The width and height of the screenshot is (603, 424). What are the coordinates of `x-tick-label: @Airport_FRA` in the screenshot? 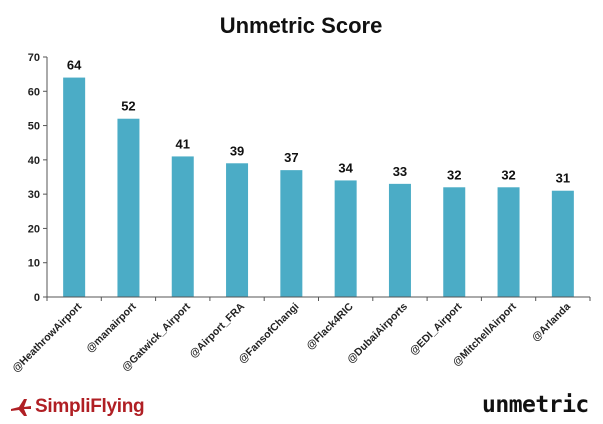 It's located at (217, 330).